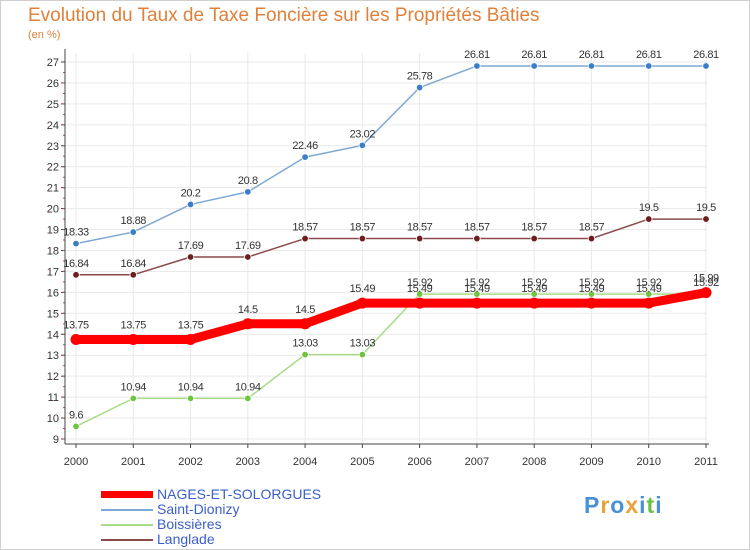 The height and width of the screenshot is (550, 750). Describe the element at coordinates (248, 462) in the screenshot. I see `x-tick-label: 2003` at that location.